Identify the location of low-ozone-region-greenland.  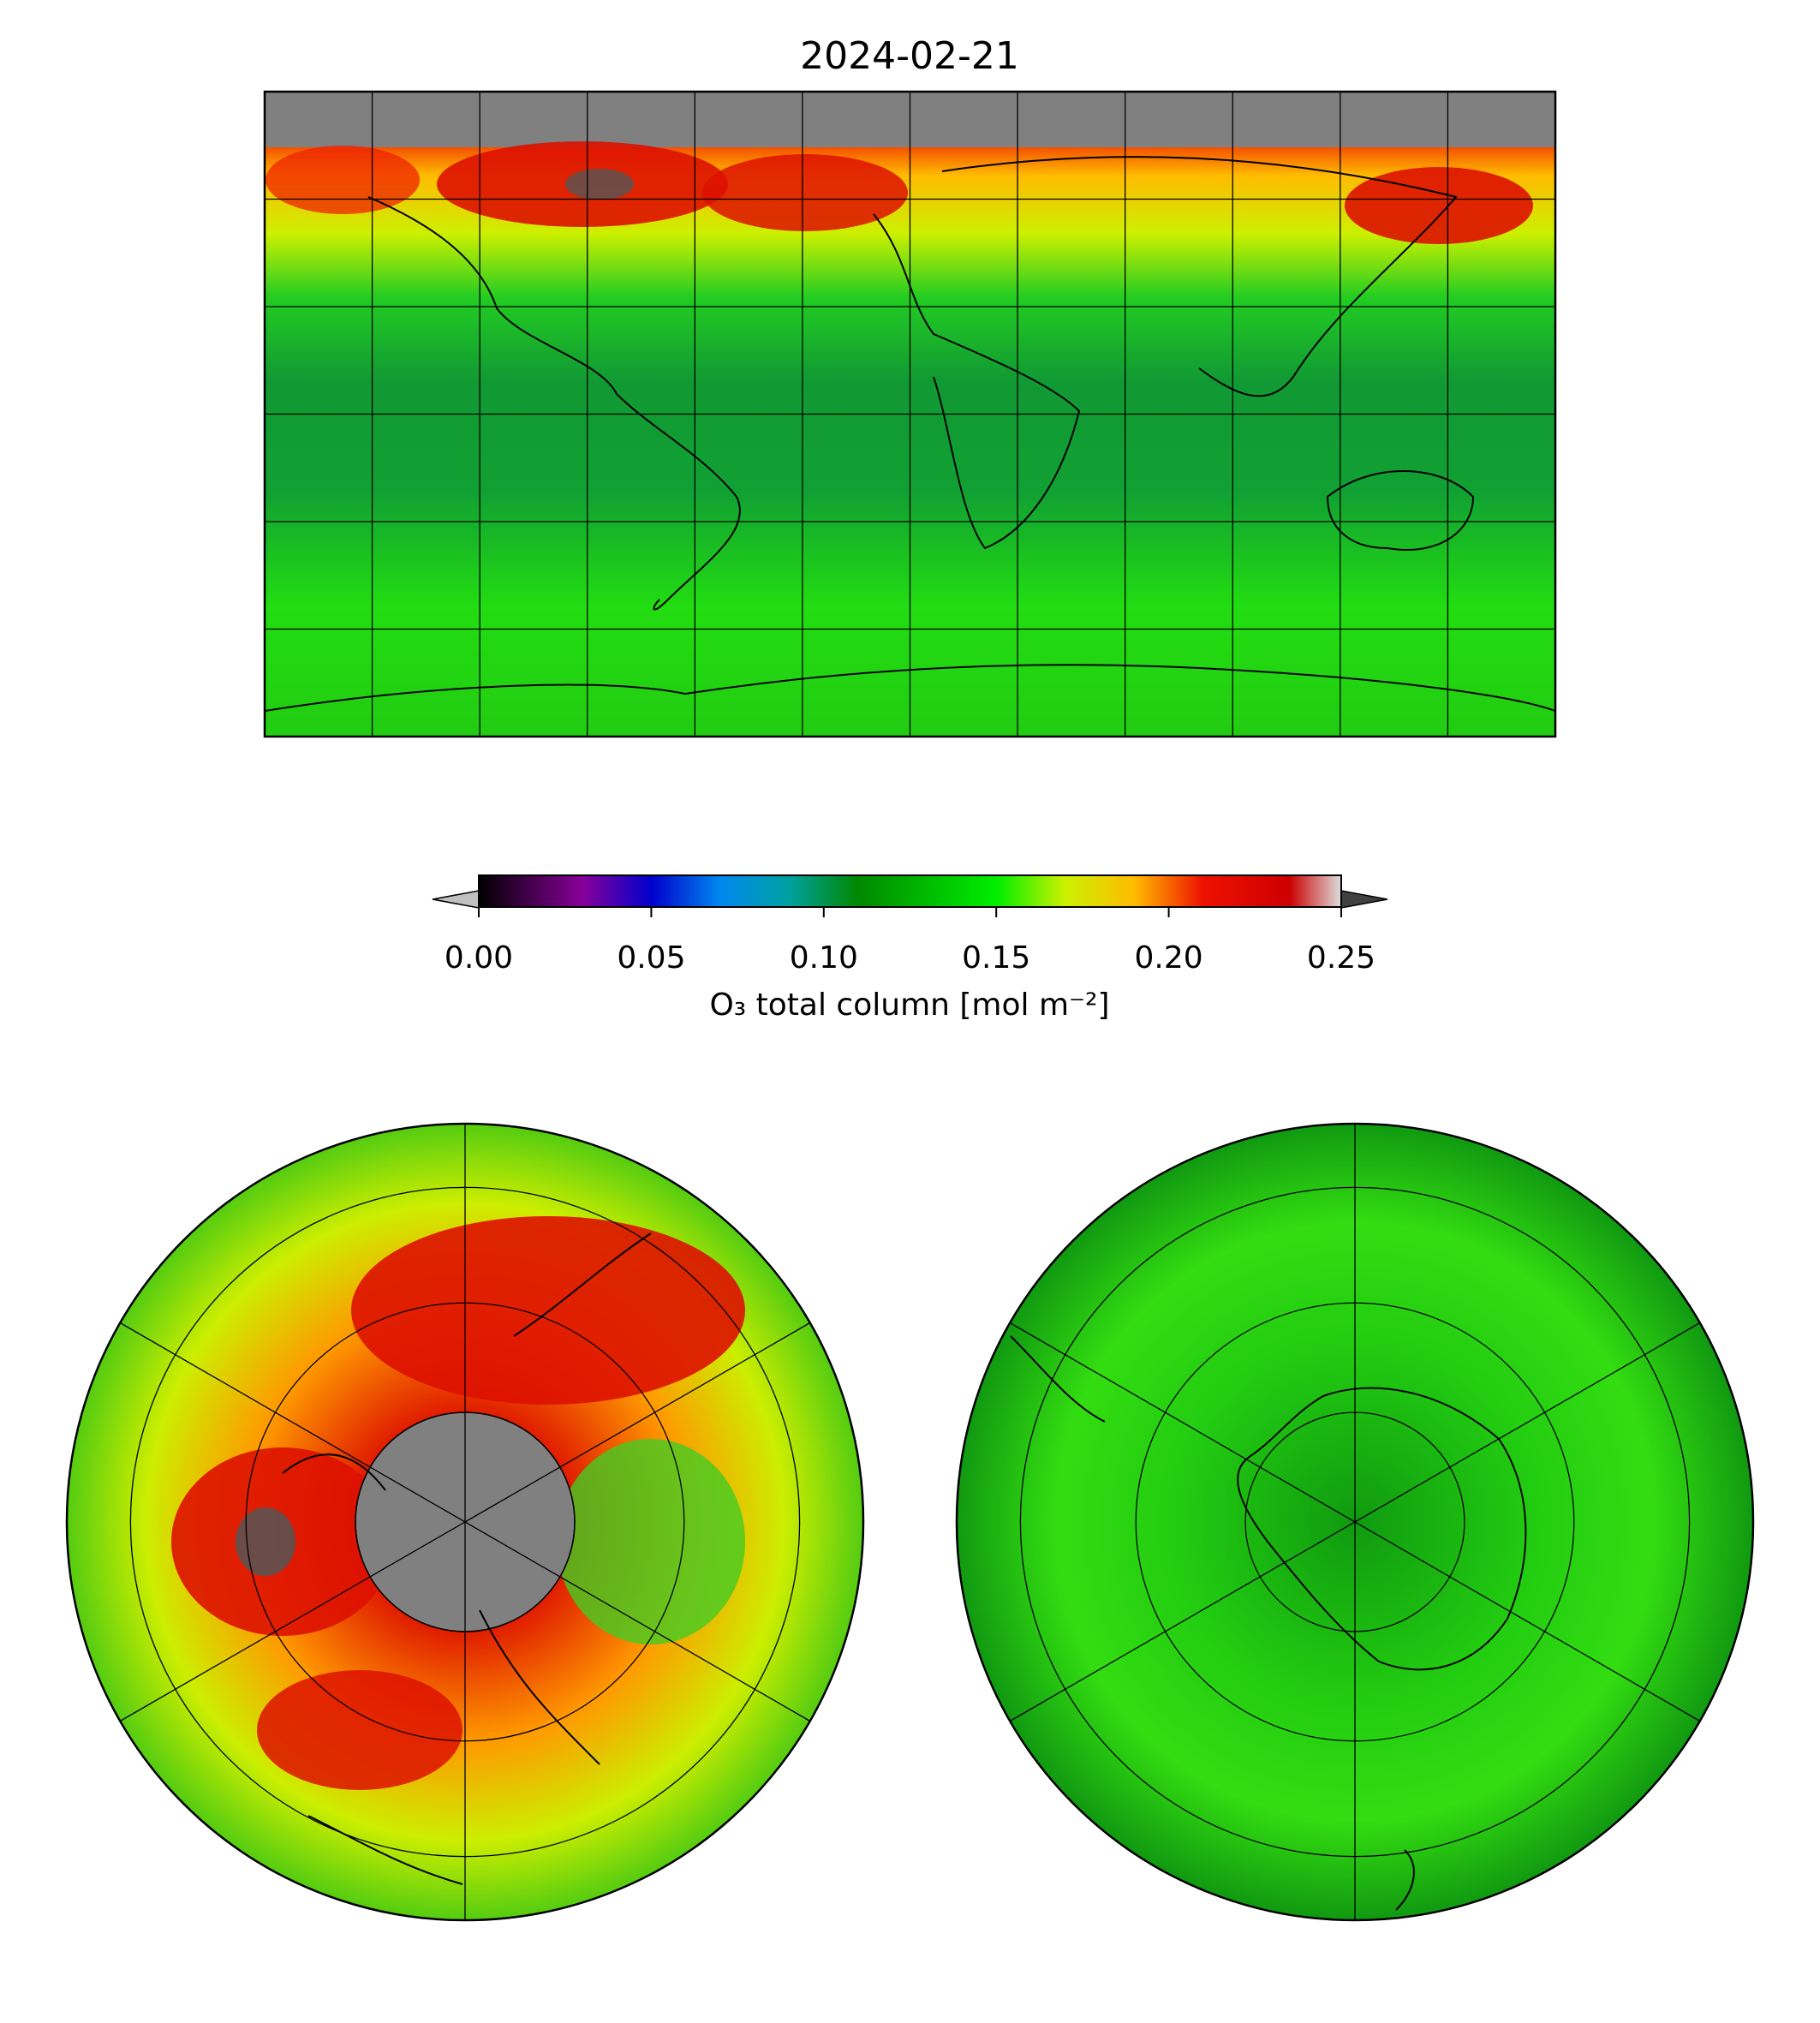
(599, 184).